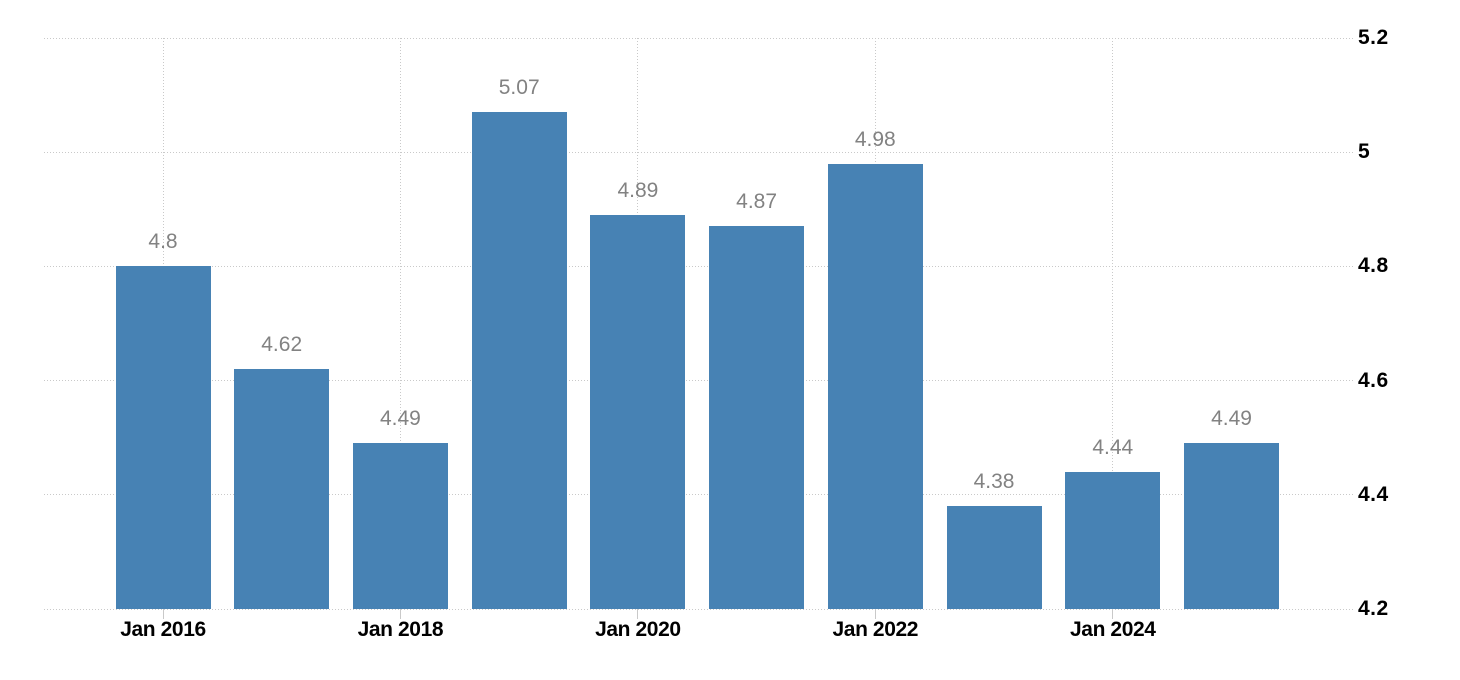  What do you see at coordinates (994, 482) in the screenshot?
I see `bar-value-label: 4.38` at bounding box center [994, 482].